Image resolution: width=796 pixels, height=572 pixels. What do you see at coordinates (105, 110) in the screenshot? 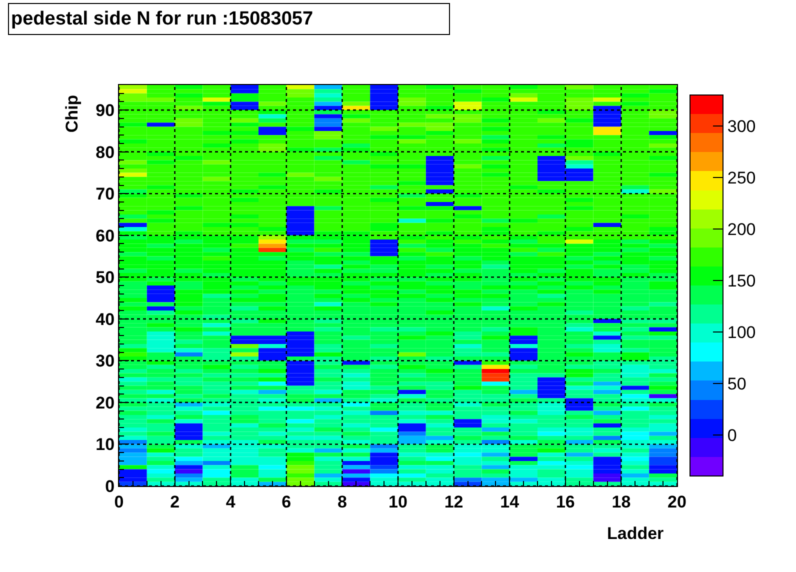
I see `y-tick-label: 90` at bounding box center [105, 110].